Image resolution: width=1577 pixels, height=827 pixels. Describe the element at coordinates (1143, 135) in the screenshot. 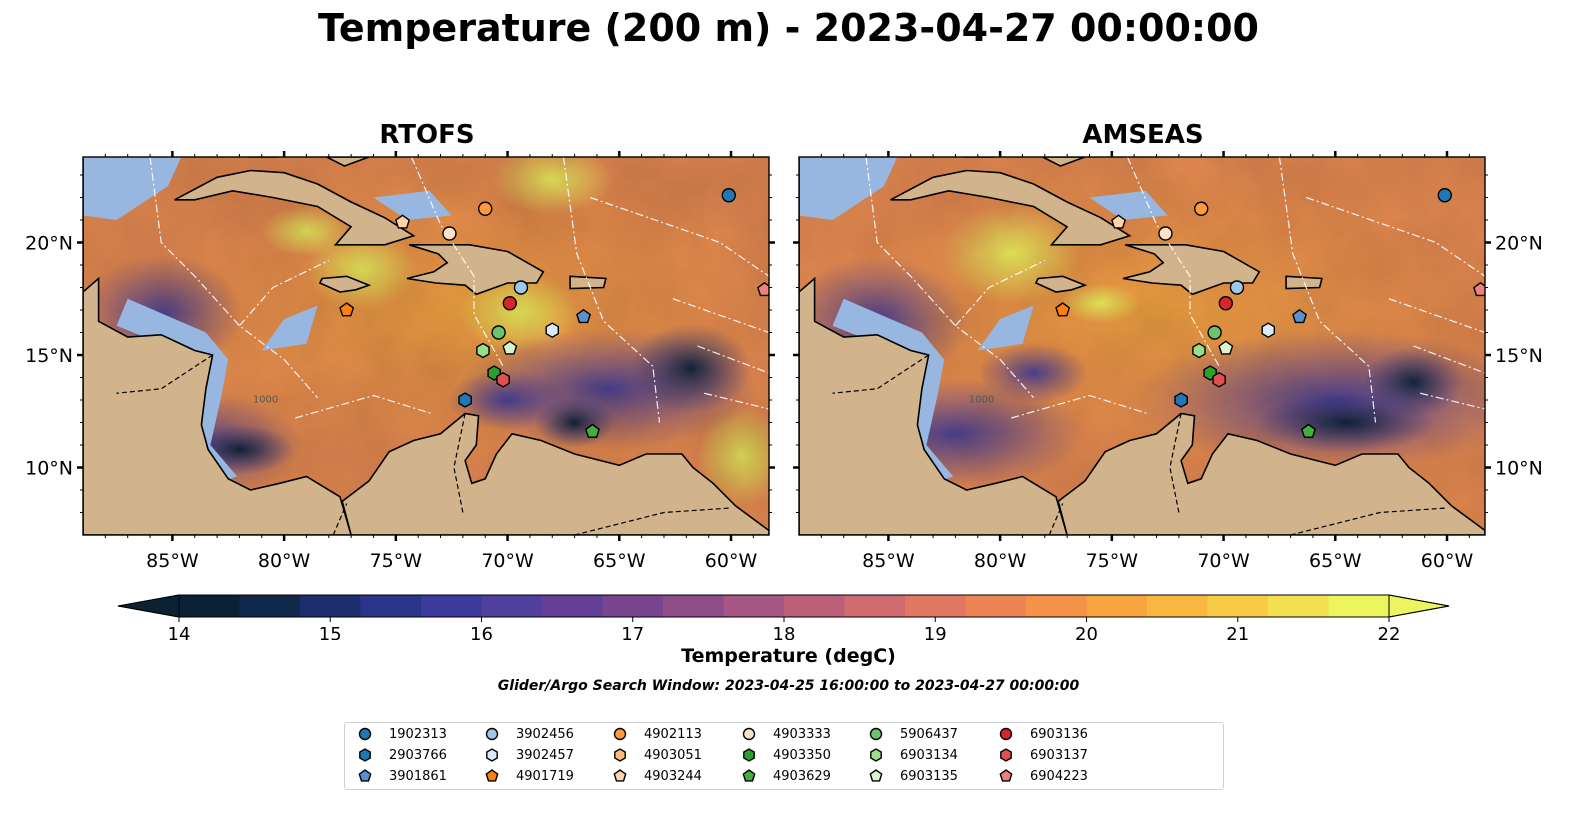

I see `panel-title-amseas: AMSEAS` at that location.